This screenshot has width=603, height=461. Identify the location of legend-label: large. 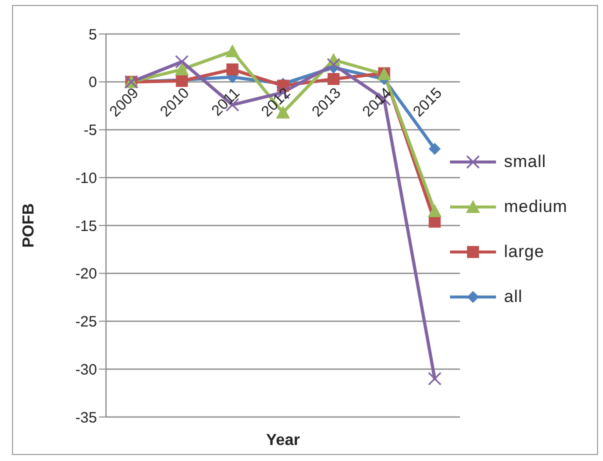
(524, 252).